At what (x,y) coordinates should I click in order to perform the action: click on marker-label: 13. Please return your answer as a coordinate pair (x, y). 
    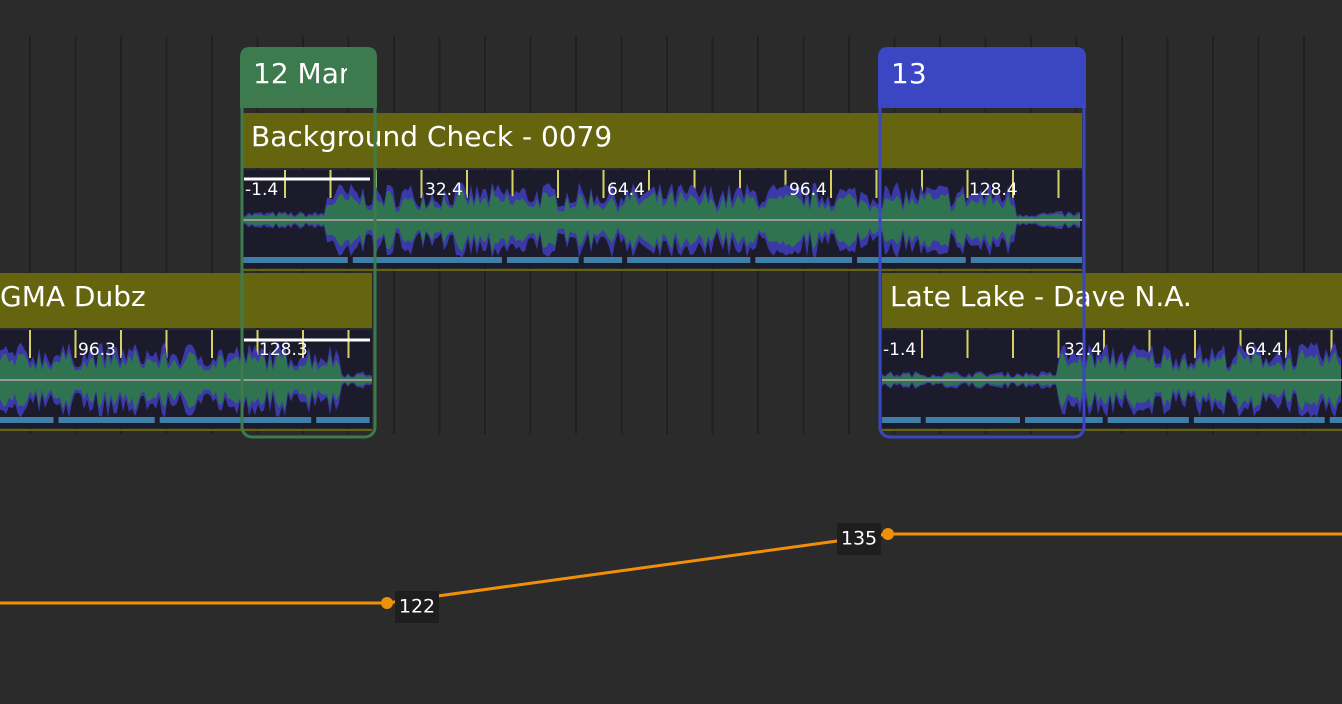
    Looking at the image, I should click on (909, 73).